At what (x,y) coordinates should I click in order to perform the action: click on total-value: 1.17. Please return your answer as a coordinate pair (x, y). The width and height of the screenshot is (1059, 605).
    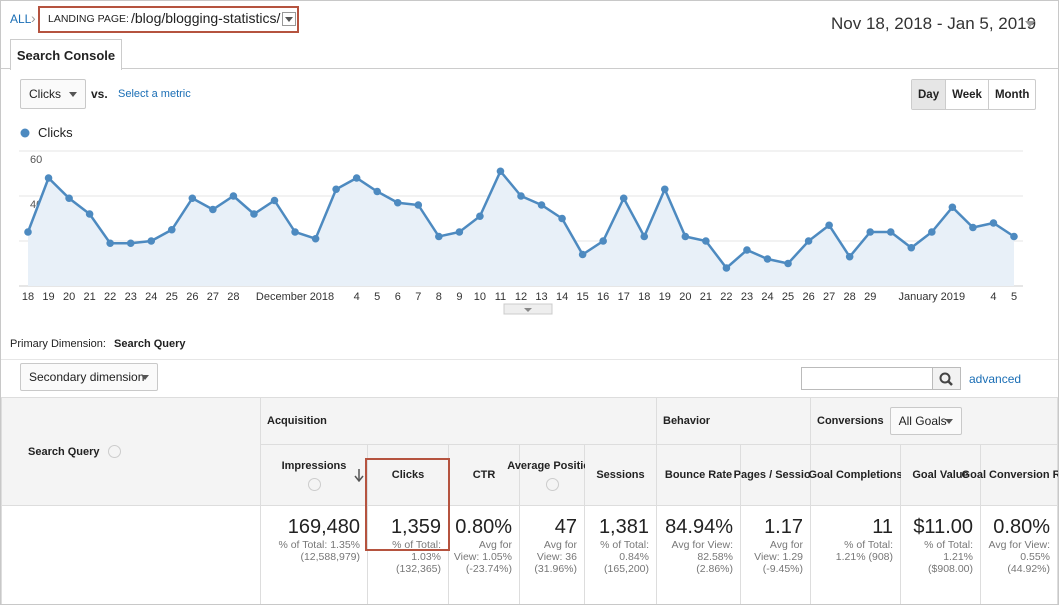
    Looking at the image, I should click on (783, 527).